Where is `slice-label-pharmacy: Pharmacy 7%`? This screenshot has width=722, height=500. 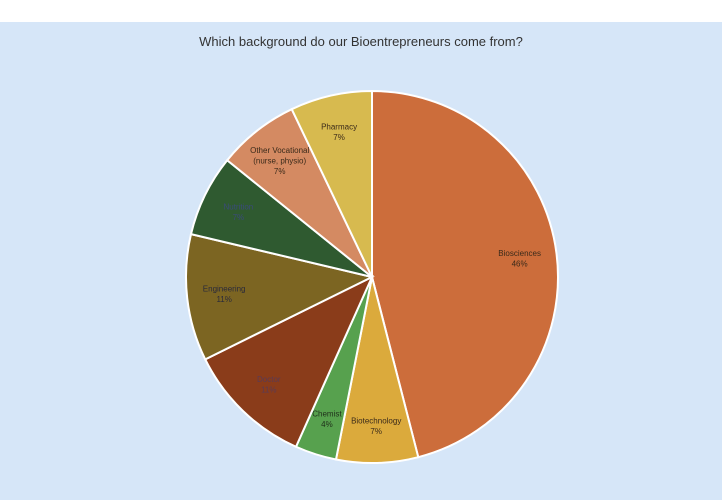
slice-label-pharmacy: Pharmacy 7% is located at coordinates (339, 133).